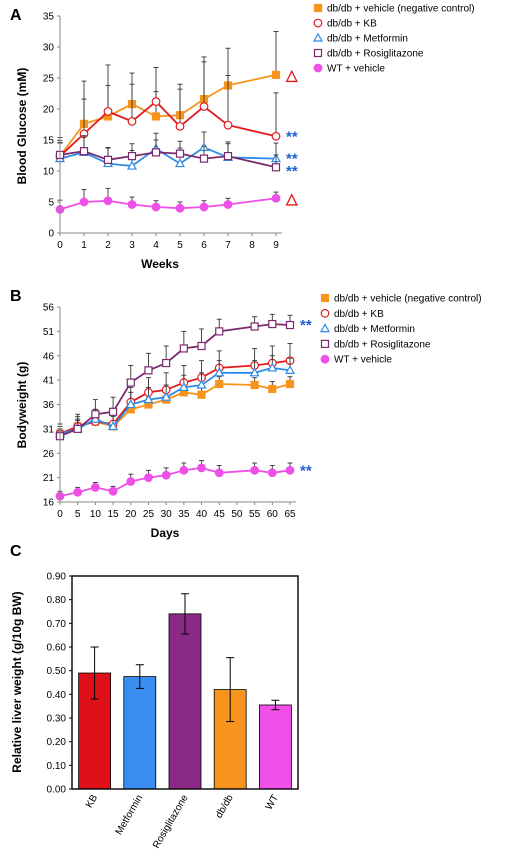  What do you see at coordinates (49, 356) in the screenshot?
I see `y-tick-label: 46` at bounding box center [49, 356].